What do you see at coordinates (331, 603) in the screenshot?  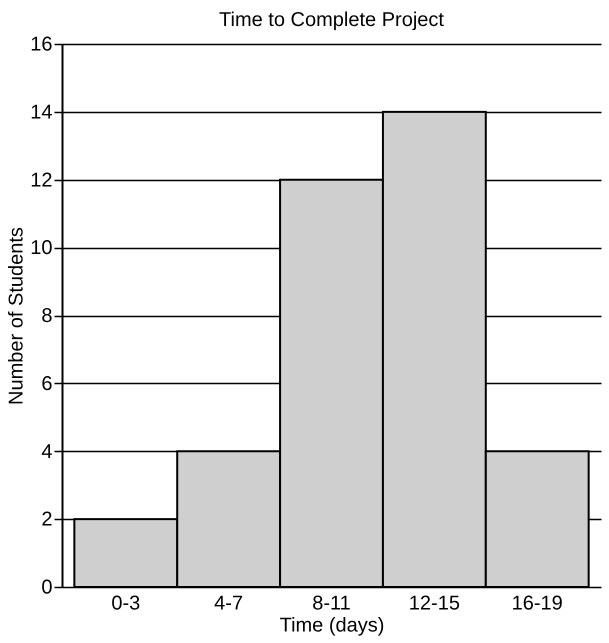 I see `x-tick-label: 8-11` at bounding box center [331, 603].